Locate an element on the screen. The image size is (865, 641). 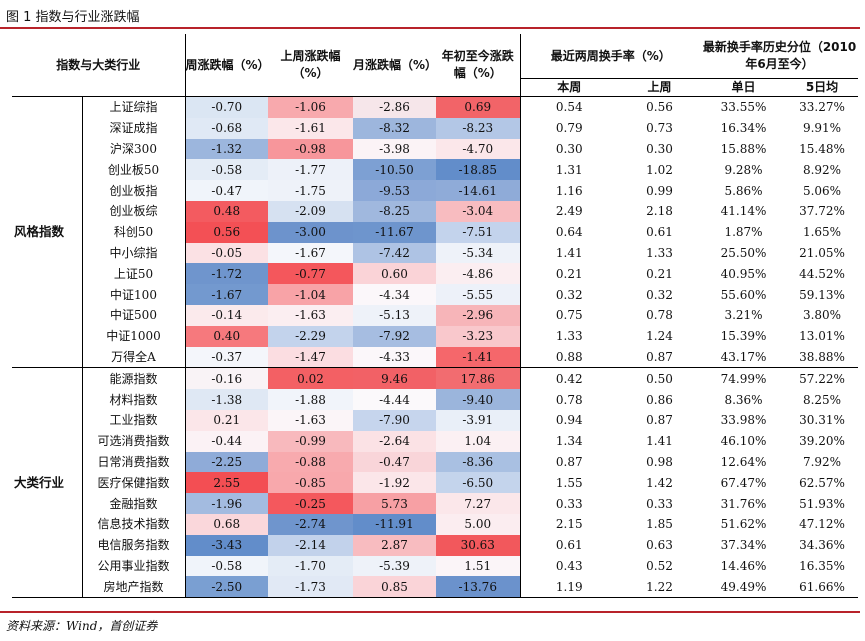
row-name: 房地产指数 is located at coordinates (134, 587).